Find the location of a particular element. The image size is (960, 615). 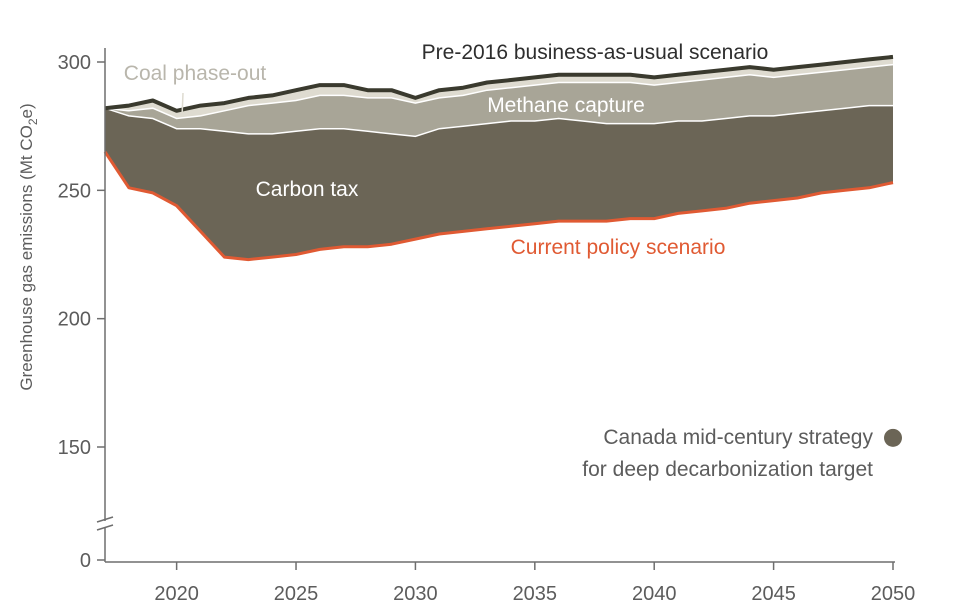

separator-methane is located at coordinates (498, 121).